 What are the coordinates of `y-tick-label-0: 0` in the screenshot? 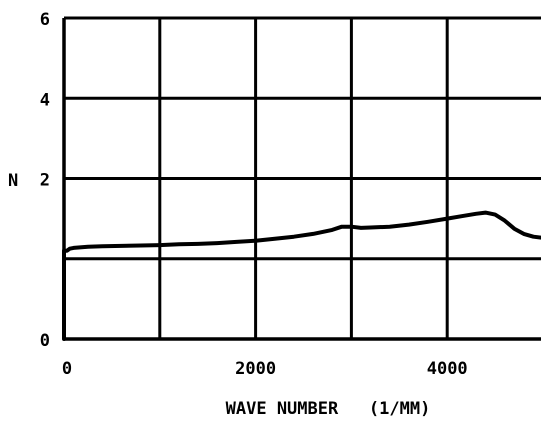 It's located at (45, 341).